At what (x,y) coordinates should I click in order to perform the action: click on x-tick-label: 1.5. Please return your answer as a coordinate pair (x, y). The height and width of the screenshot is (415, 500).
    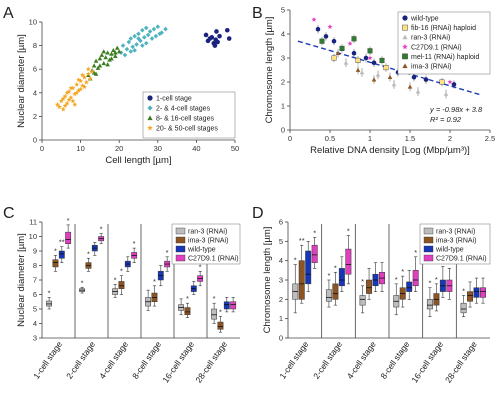
    Looking at the image, I should click on (410, 138).